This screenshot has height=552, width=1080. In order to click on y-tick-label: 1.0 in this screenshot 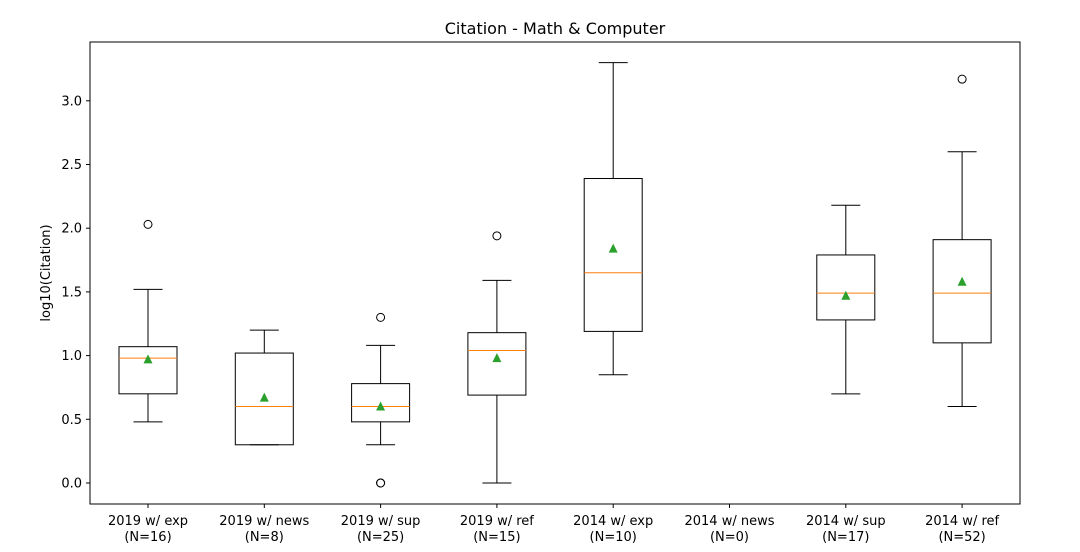, I will do `click(71, 356)`.